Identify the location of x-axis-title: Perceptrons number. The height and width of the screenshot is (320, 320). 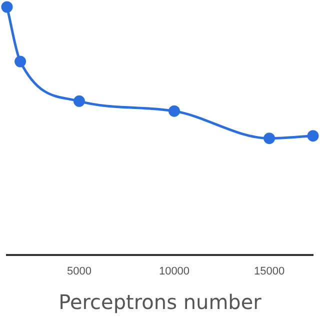
(160, 302).